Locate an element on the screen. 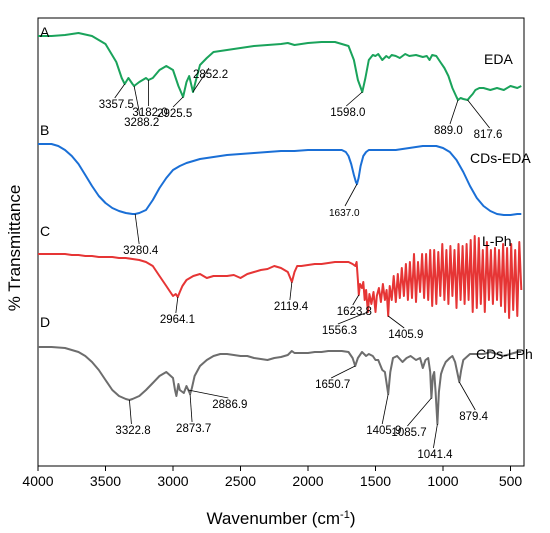 Image resolution: width=550 pixels, height=533 pixels. series-line-eda is located at coordinates (280, 66).